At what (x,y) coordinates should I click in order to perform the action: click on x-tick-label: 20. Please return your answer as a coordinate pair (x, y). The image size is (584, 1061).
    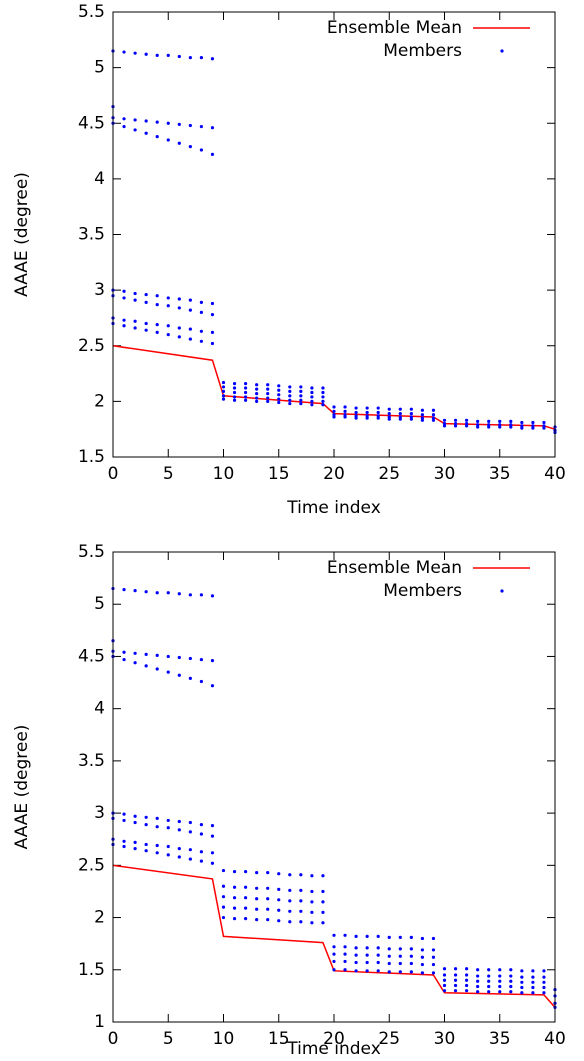
    Looking at the image, I should click on (334, 474).